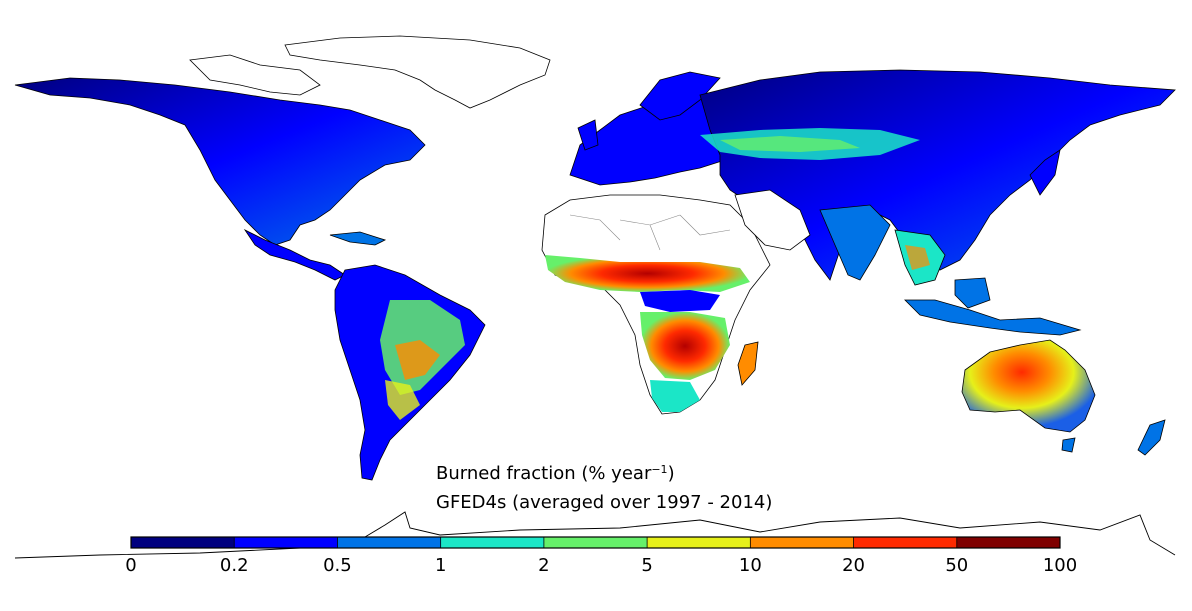 The image size is (1192, 611). I want to click on india-landmass, so click(855, 242).